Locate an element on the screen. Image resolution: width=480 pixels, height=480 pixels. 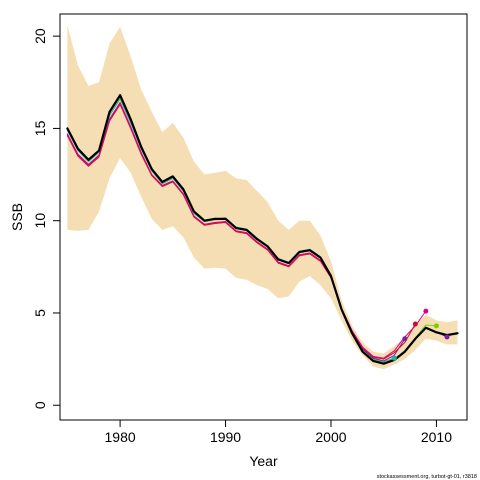
y-axis-title: SSB is located at coordinates (17, 217).